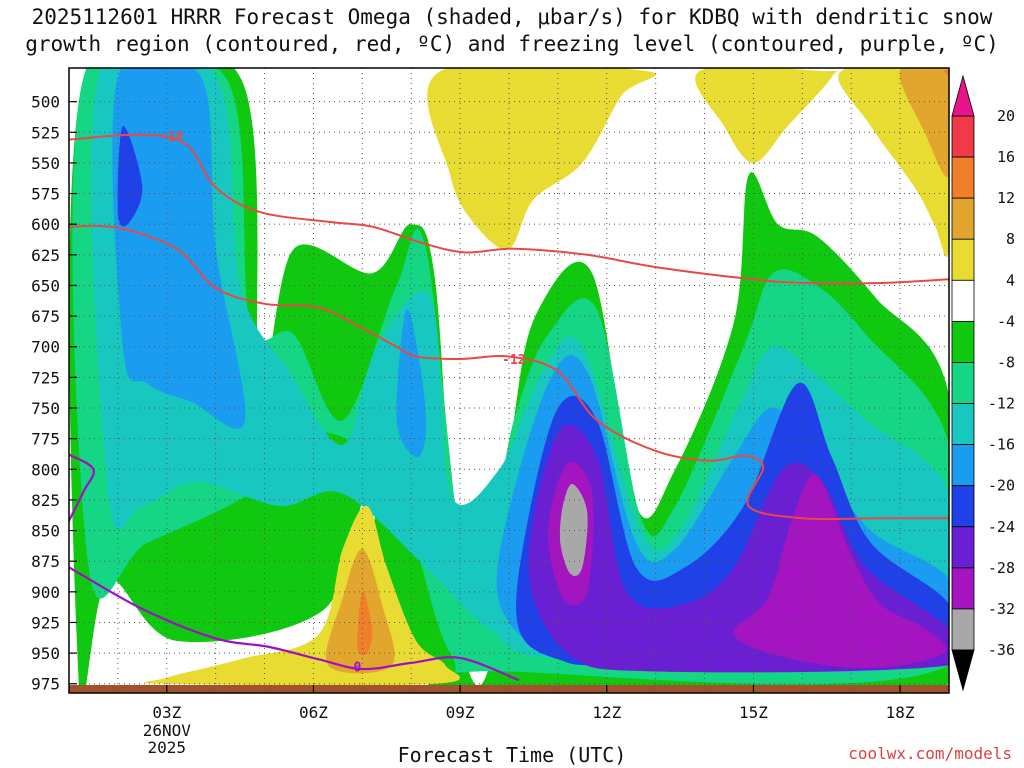  I want to click on x-tick-label: 12Z, so click(606, 712).